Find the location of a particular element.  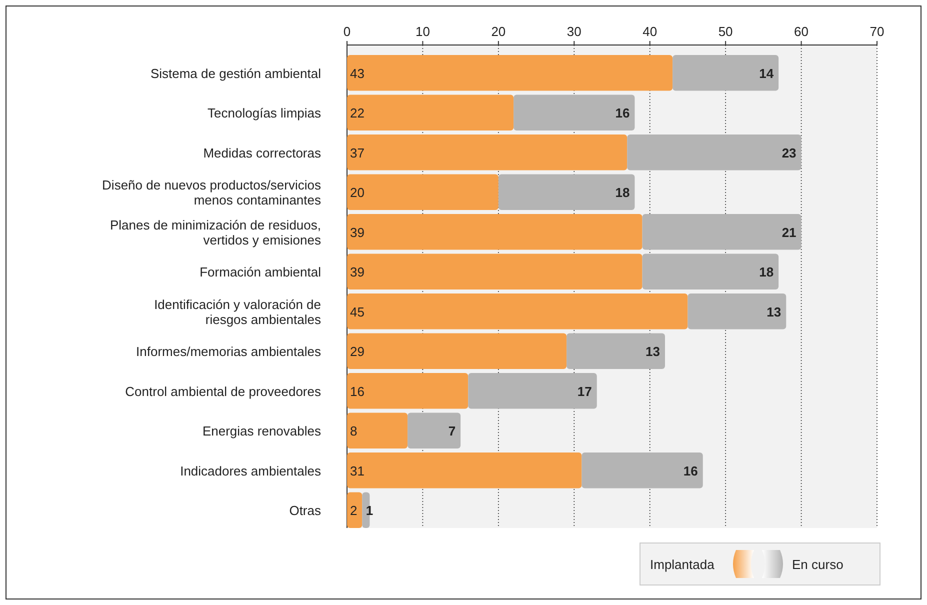

data-label: 22 is located at coordinates (357, 113).